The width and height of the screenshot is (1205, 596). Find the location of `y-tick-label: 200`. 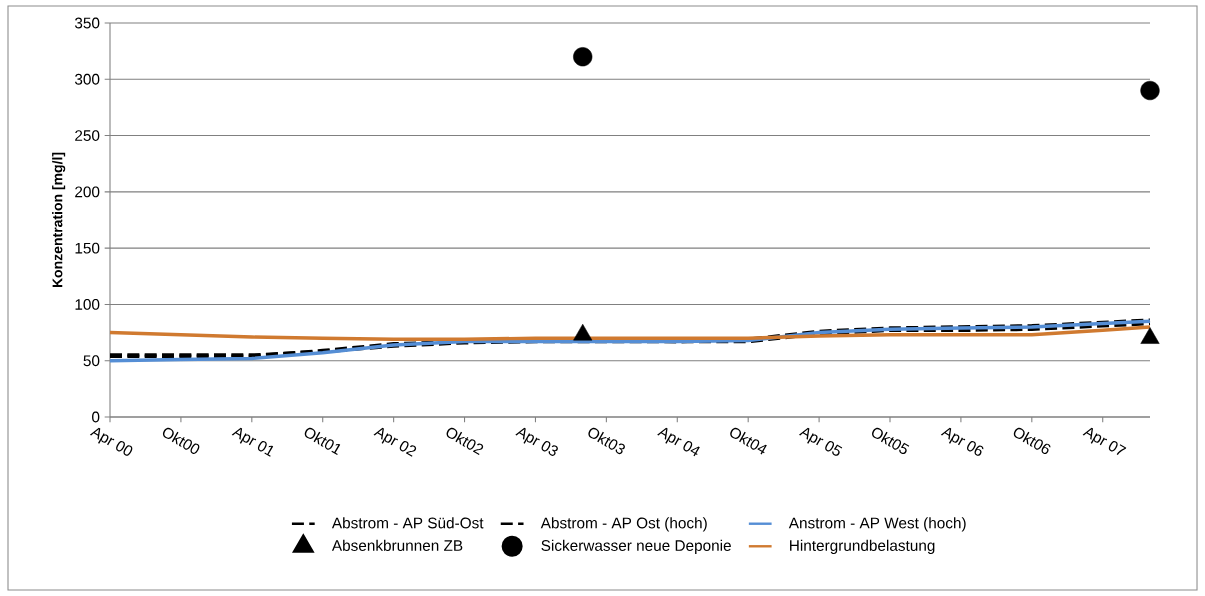

y-tick-label: 200 is located at coordinates (87, 192).